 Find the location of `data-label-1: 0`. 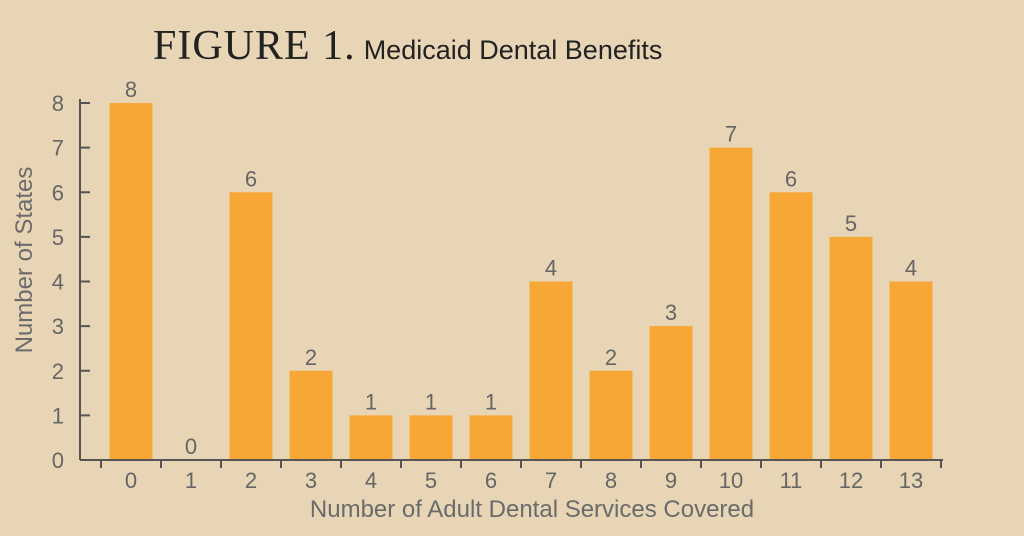

data-label-1: 0 is located at coordinates (191, 446).